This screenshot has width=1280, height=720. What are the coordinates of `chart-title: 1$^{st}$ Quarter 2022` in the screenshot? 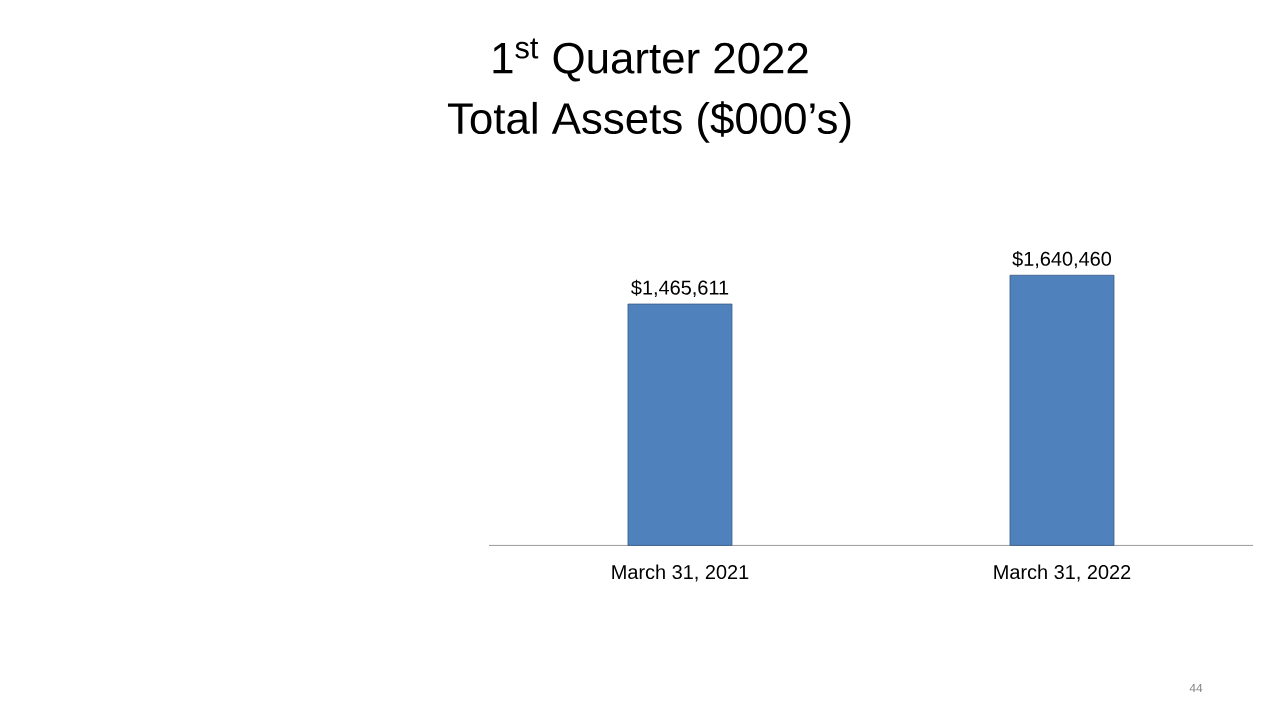 It's located at (650, 60).